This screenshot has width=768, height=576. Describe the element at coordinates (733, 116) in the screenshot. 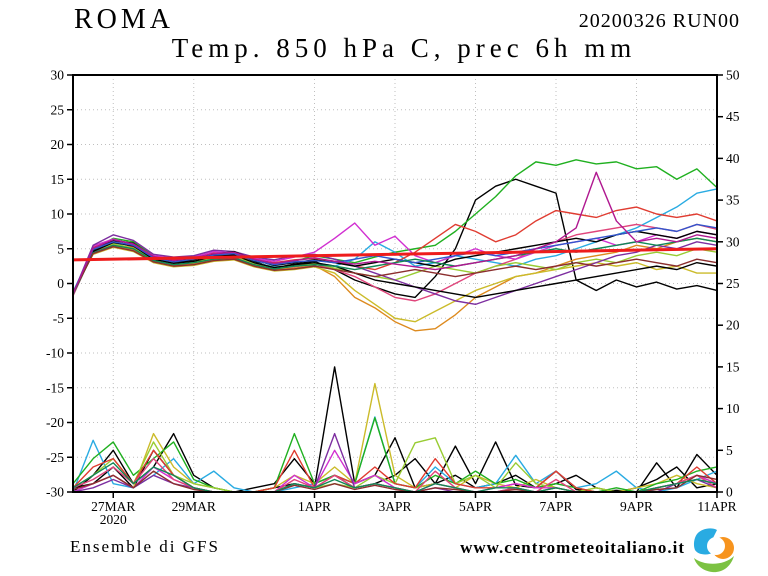

I see `right-axis-label: 45` at that location.